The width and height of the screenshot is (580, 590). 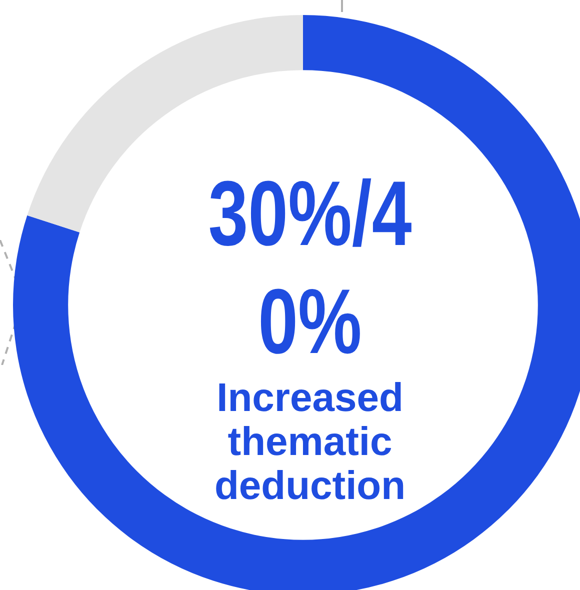 I want to click on text: 30%/40%, so click(x=310, y=268).